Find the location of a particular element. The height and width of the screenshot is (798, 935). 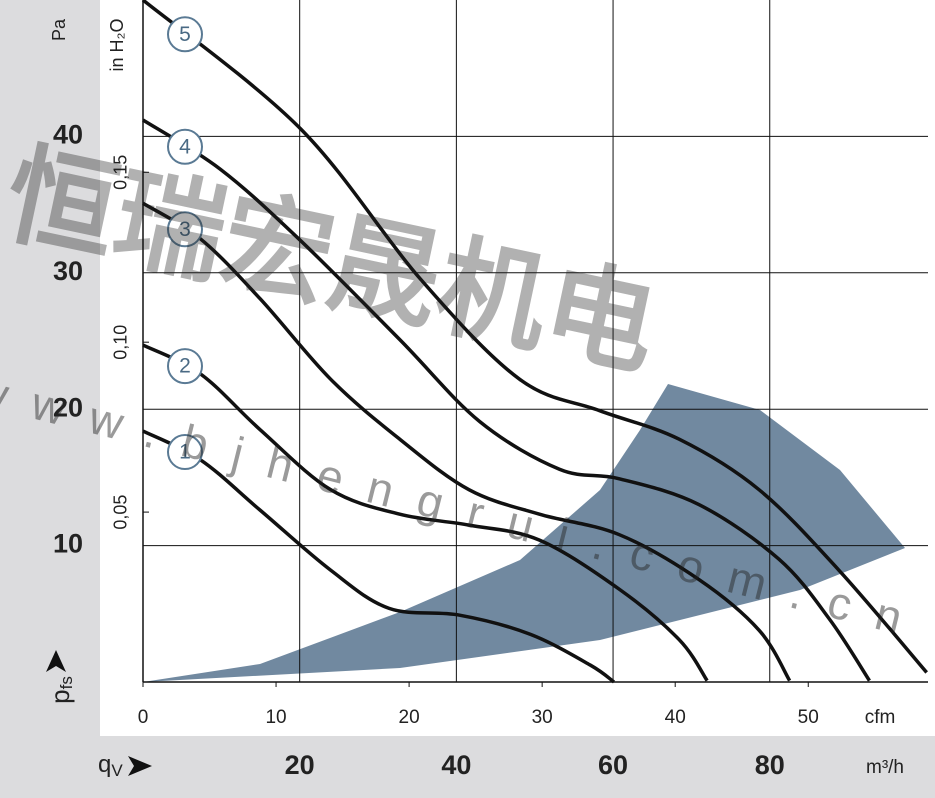

x2-tick-label: 60 is located at coordinates (613, 765).